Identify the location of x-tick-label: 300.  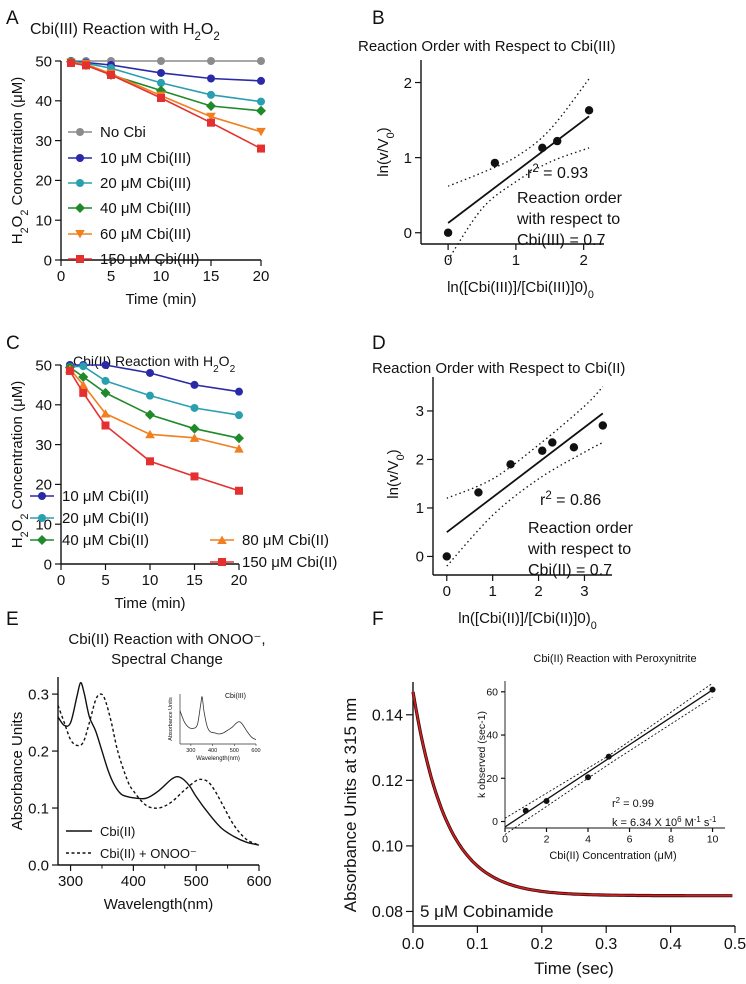
(70, 881).